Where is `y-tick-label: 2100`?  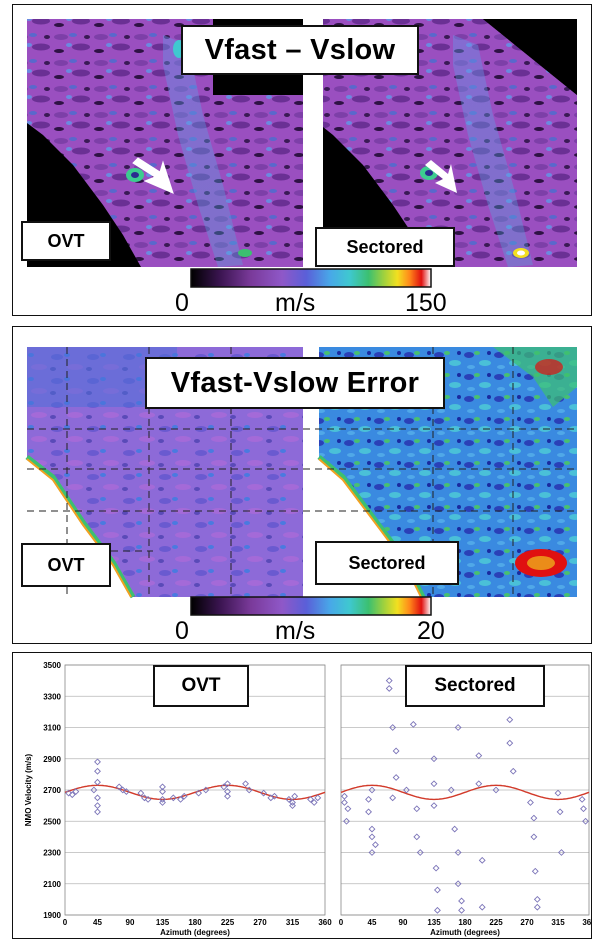
y-tick-label: 2100 is located at coordinates (52, 884).